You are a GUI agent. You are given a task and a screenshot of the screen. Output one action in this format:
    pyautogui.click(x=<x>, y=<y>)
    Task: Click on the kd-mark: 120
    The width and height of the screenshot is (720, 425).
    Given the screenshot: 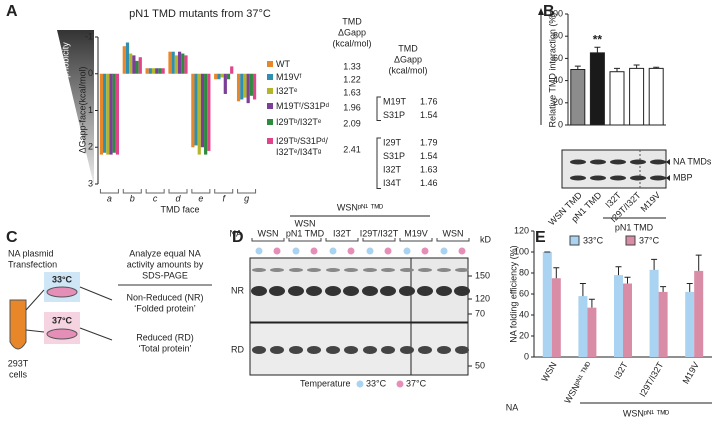 What is the action you would take?
    pyautogui.click(x=482, y=298)
    